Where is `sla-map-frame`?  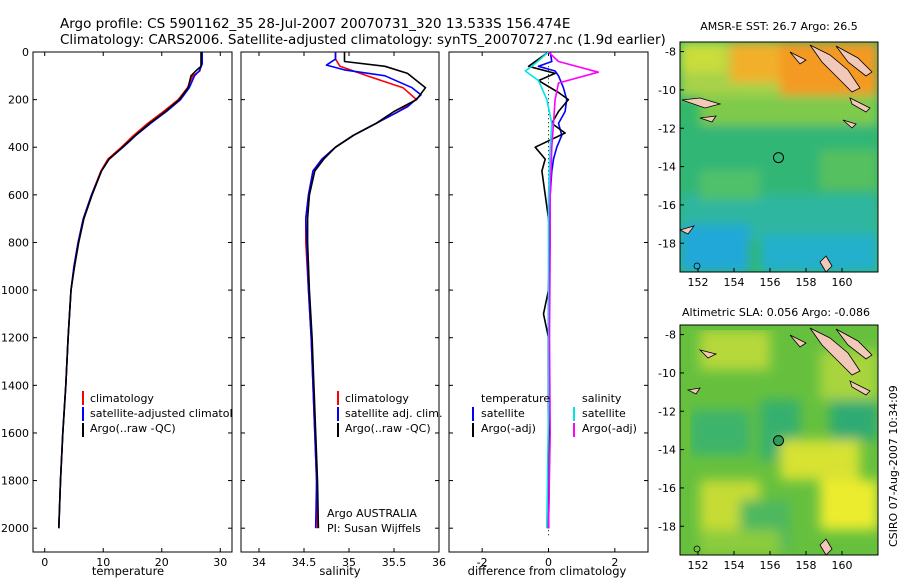
sla-map-frame is located at coordinates (779, 440).